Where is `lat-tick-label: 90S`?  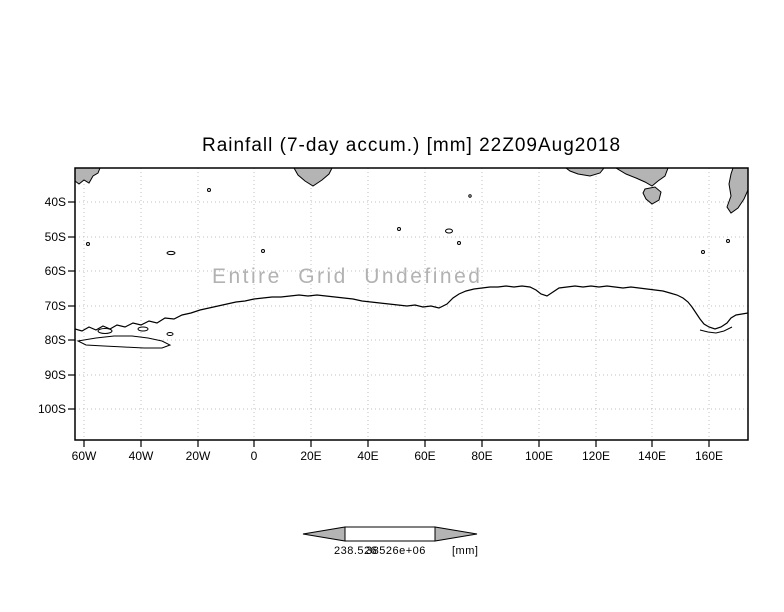
lat-tick-label: 90S is located at coordinates (55, 375).